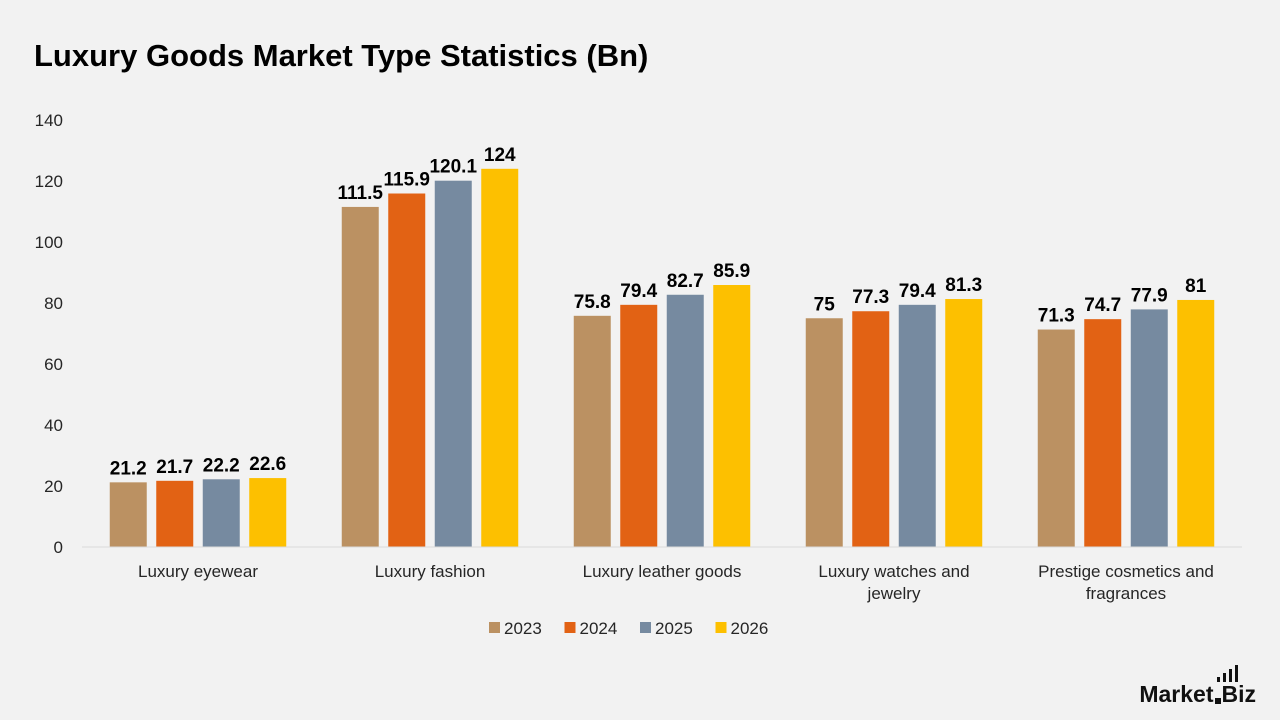 Image resolution: width=1280 pixels, height=720 pixels. I want to click on x-tick-label: jewelry, so click(894, 593).